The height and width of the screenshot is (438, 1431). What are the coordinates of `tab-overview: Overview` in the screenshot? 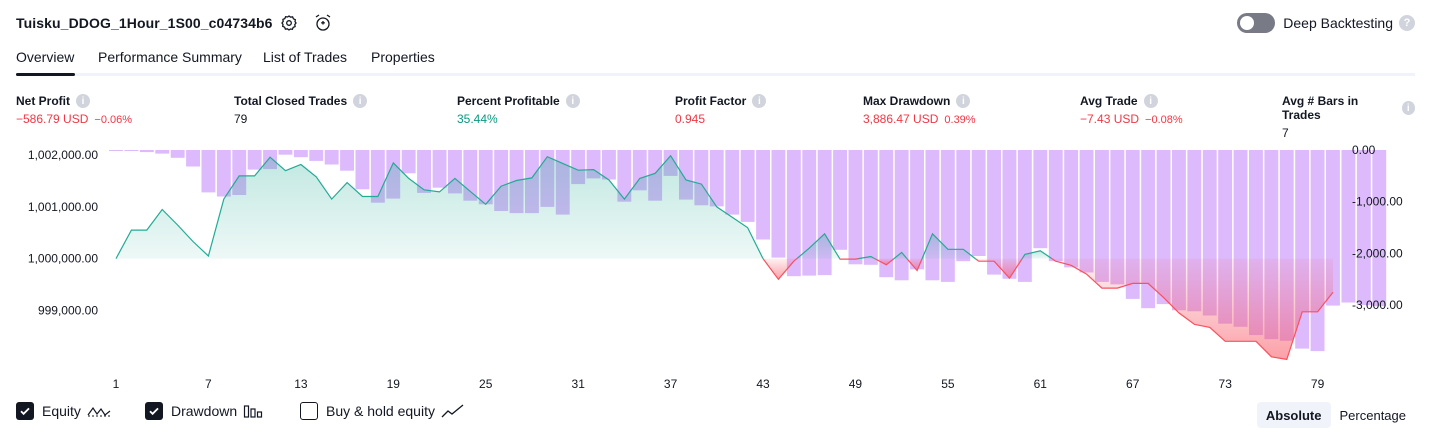 It's located at (45, 57).